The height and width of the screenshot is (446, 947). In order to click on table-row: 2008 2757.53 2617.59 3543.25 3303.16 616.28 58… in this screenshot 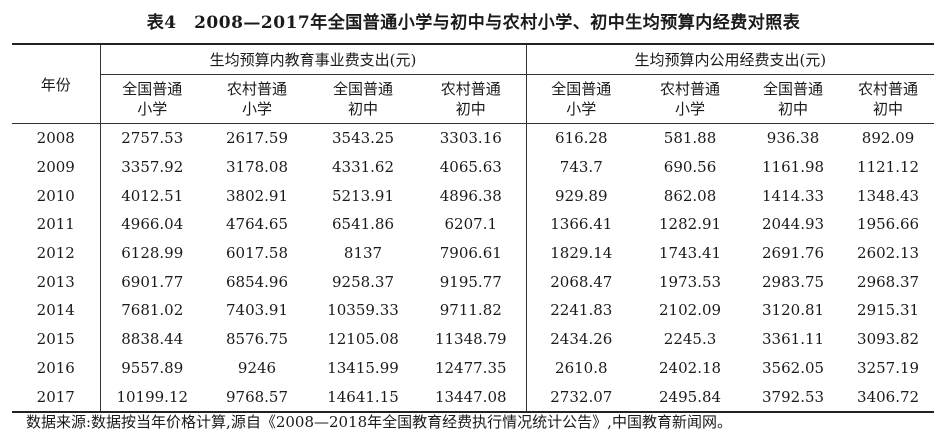, I will do `click(473, 138)`.